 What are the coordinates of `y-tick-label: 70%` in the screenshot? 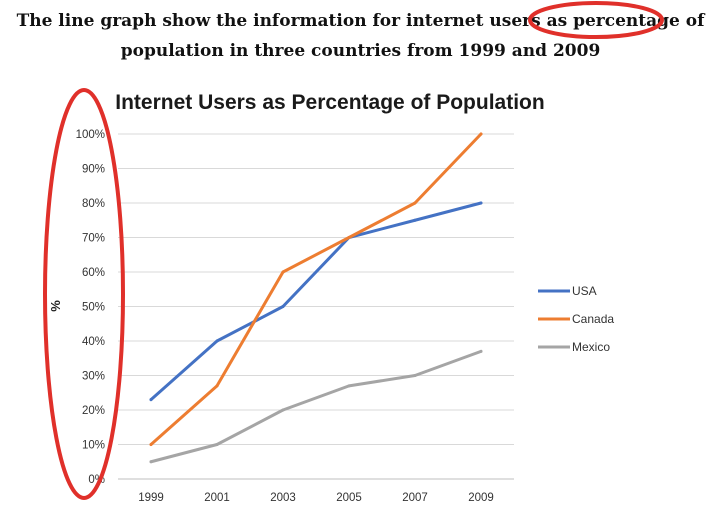 It's located at (93, 239).